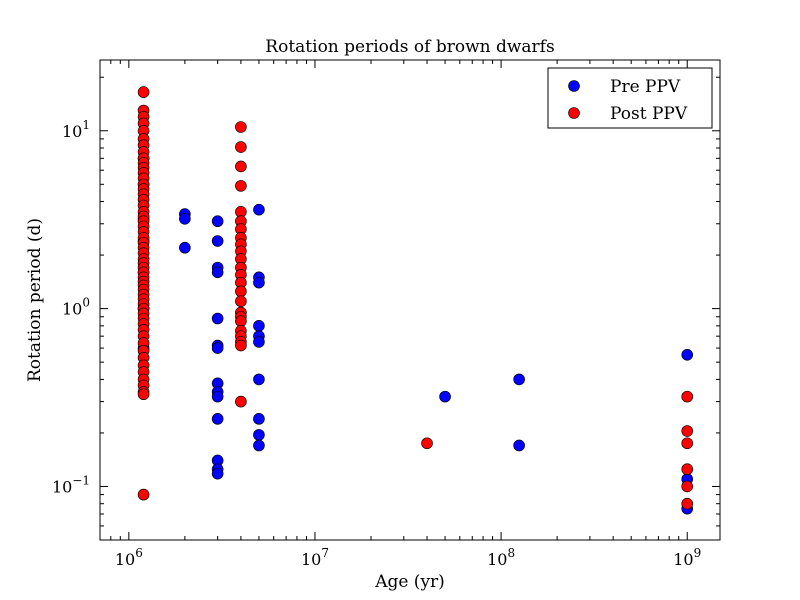 The height and width of the screenshot is (600, 800). I want to click on y-tick-label: 10⁻¹, so click(71, 484).